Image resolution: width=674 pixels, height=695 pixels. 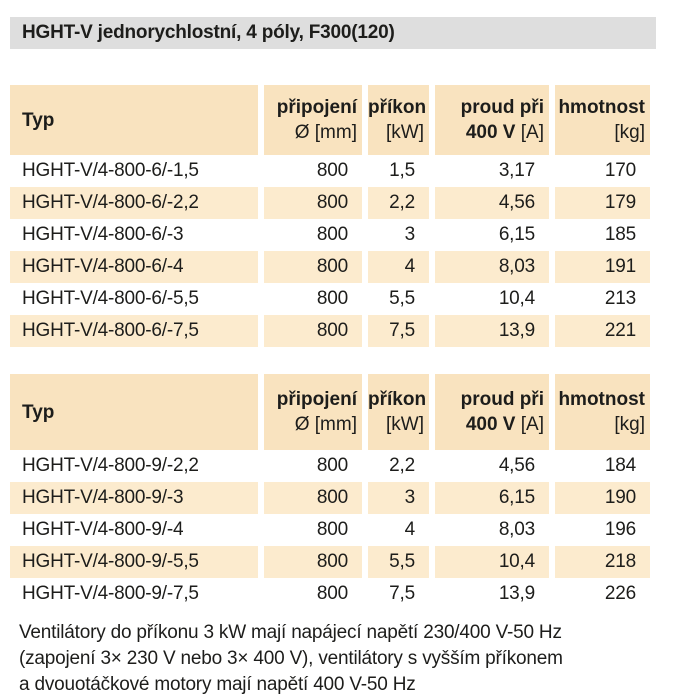 I want to click on cell-kw: 2,2, so click(x=402, y=465).